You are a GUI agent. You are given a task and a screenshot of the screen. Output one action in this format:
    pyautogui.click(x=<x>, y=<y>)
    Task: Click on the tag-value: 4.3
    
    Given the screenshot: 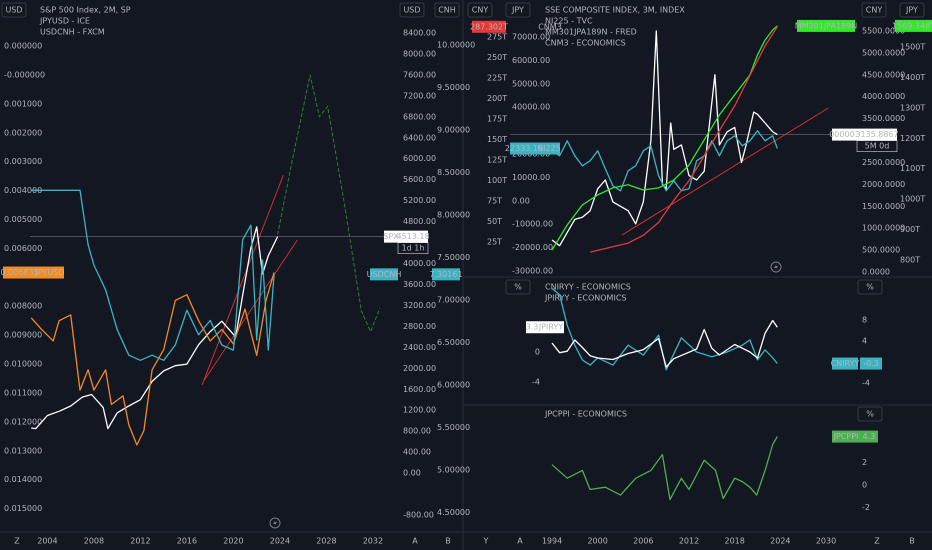 What is the action you would take?
    pyautogui.click(x=869, y=436)
    